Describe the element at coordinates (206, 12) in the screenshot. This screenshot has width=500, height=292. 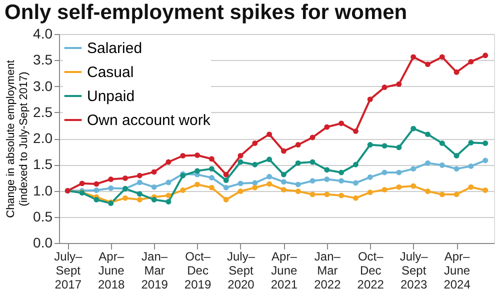
I see `chart-title: Only self-employment spikes for women` at that location.